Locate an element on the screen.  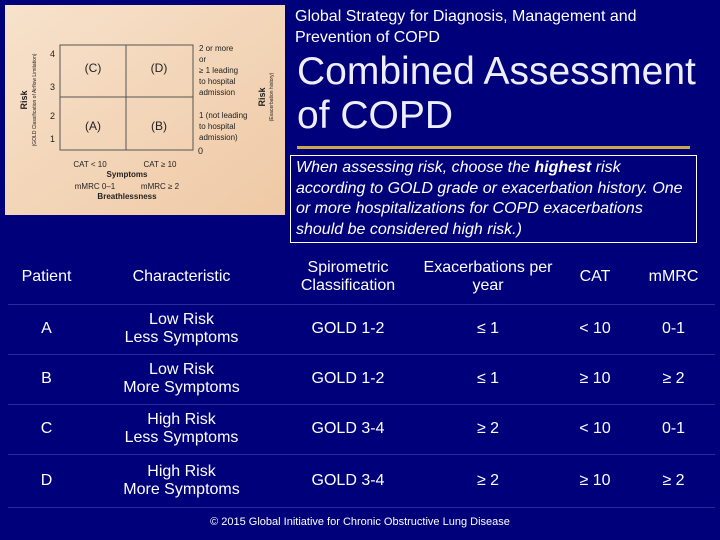
quadrant-label: (C) is located at coordinates (93, 68).